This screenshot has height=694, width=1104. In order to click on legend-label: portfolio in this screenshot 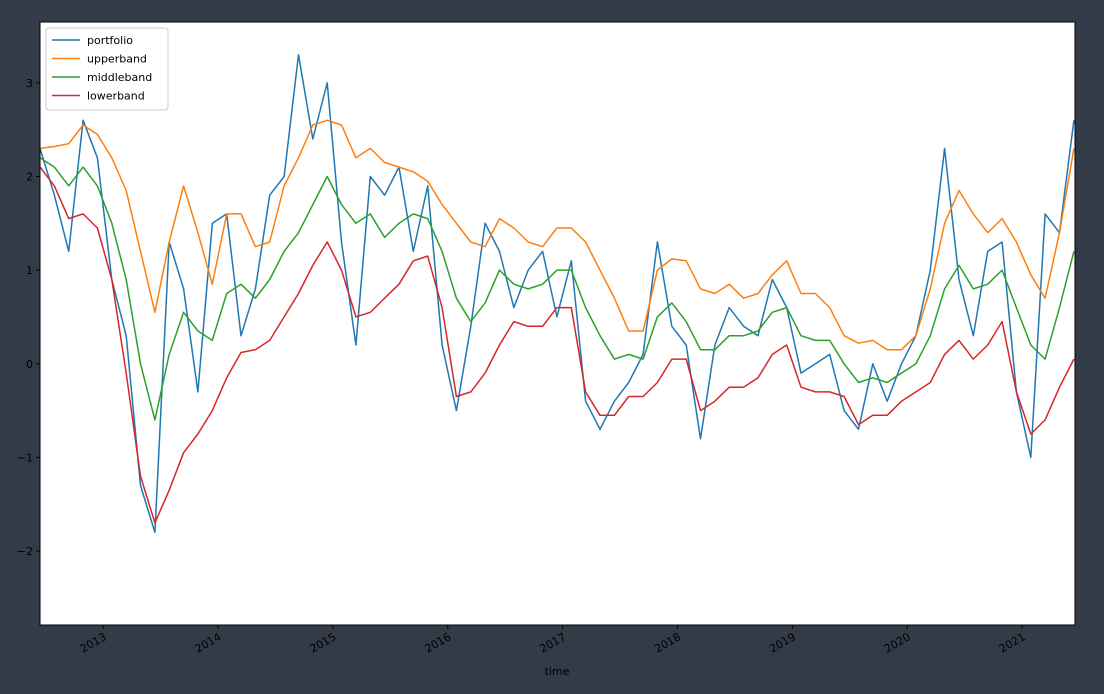, I will do `click(110, 40)`.